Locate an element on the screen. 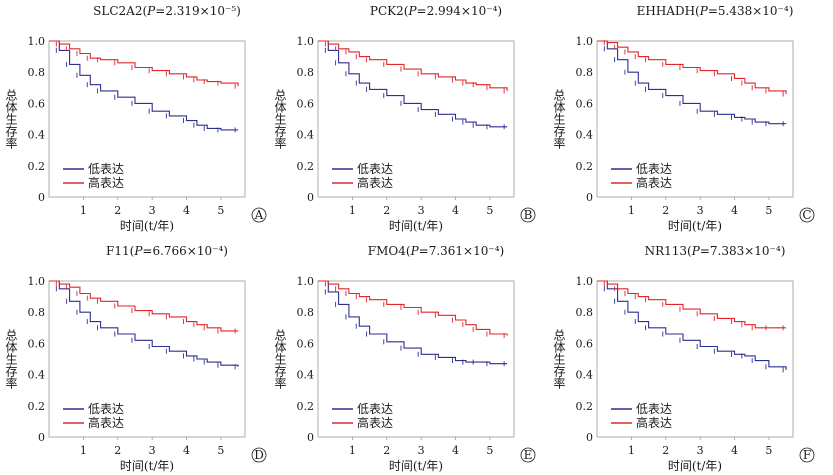 The image size is (833, 475). panel-title: PCK2(P=2.994×10⁻⁴) is located at coordinates (436, 11).